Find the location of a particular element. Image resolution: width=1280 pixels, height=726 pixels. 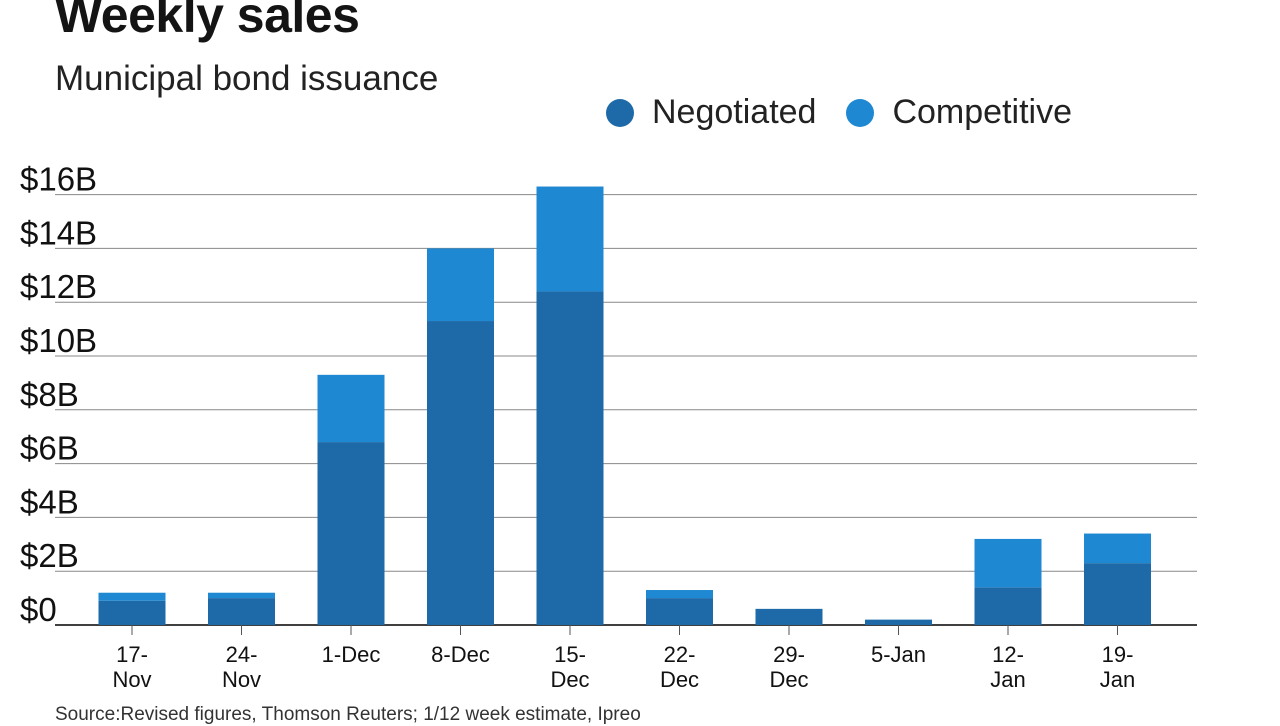

legend-item-negotiated: Negotiated is located at coordinates (711, 112).